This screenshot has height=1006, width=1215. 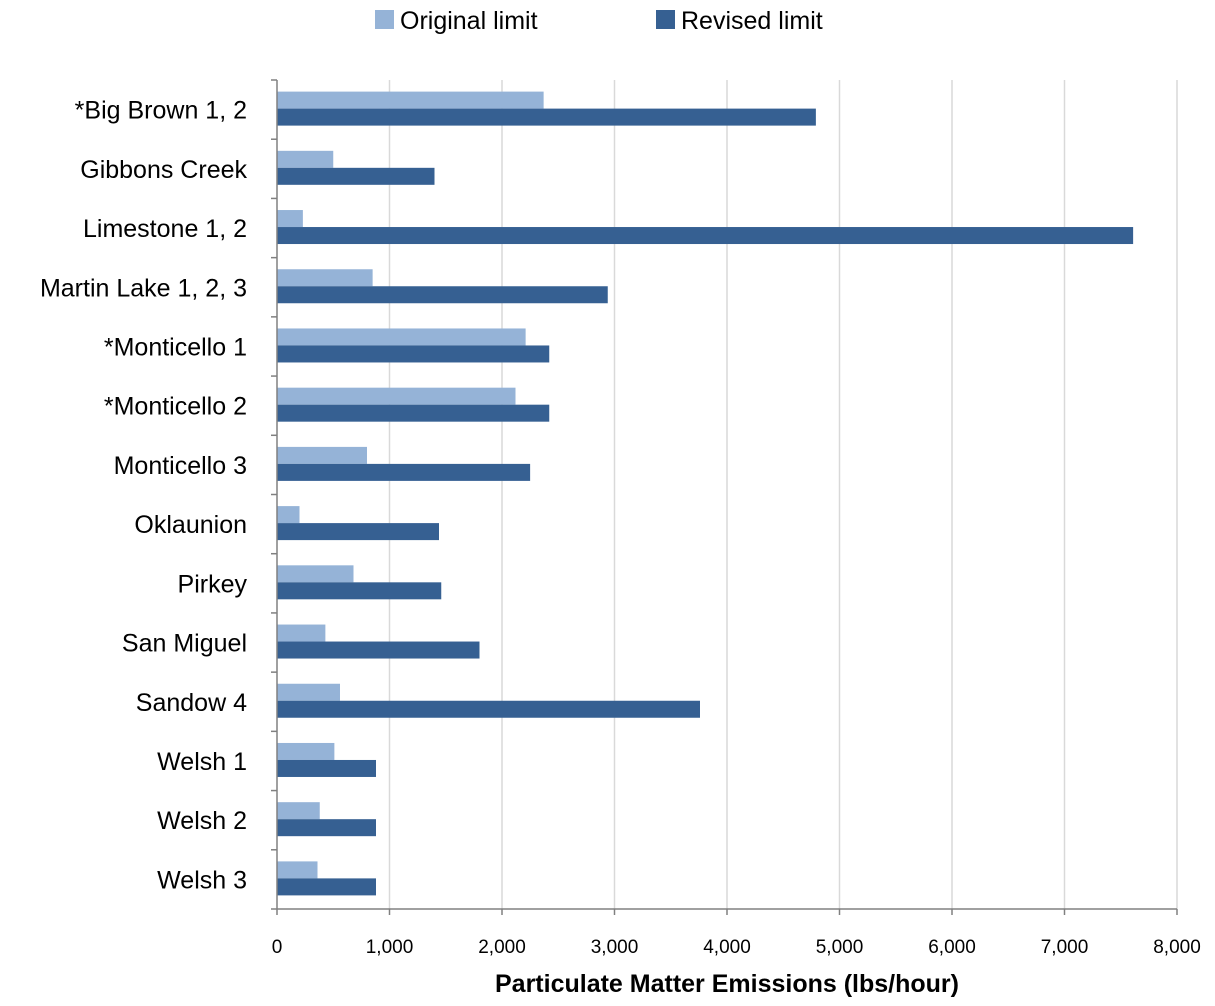 What do you see at coordinates (665, 19) in the screenshot?
I see `legend-swatch-revised-limit` at bounding box center [665, 19].